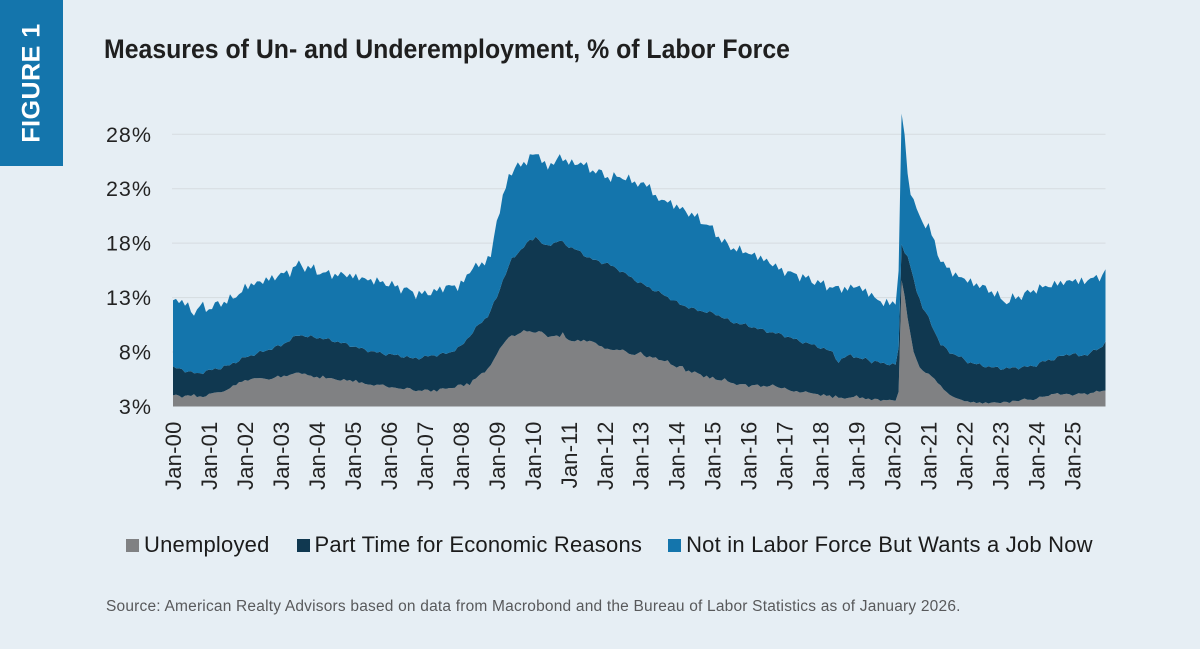  Describe the element at coordinates (129, 298) in the screenshot. I see `svg-text: 13%` at that location.